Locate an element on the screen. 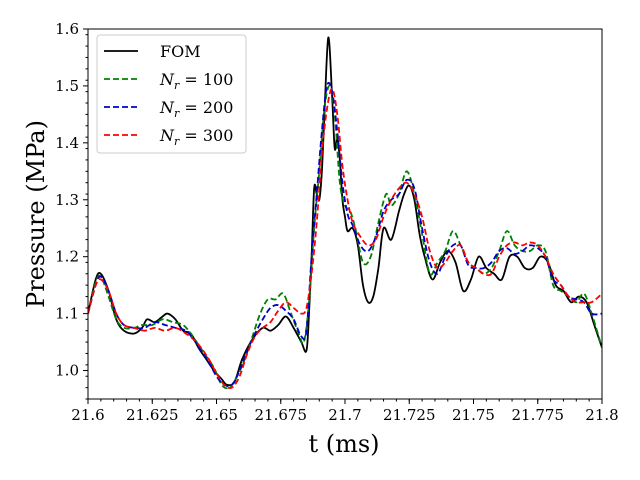  legend: FOM Nr = 100 Nr = 200 Nr = 300 is located at coordinates (171, 94).